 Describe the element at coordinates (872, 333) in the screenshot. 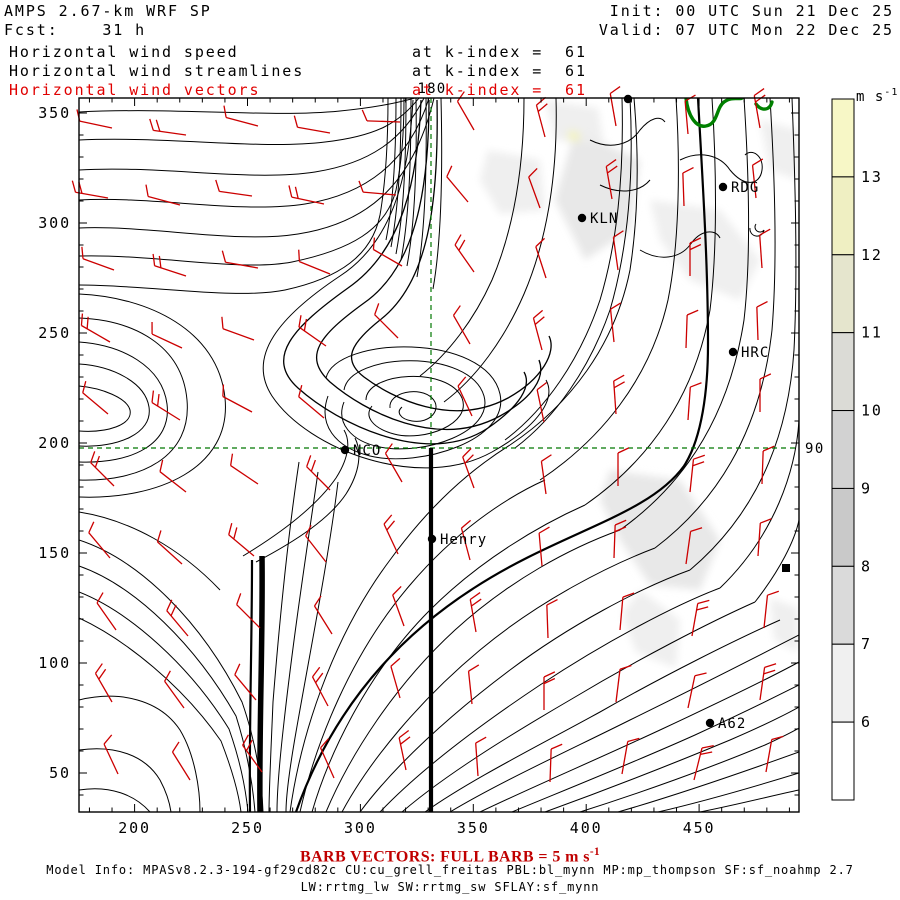

I see `svg-text: 11` at that location.